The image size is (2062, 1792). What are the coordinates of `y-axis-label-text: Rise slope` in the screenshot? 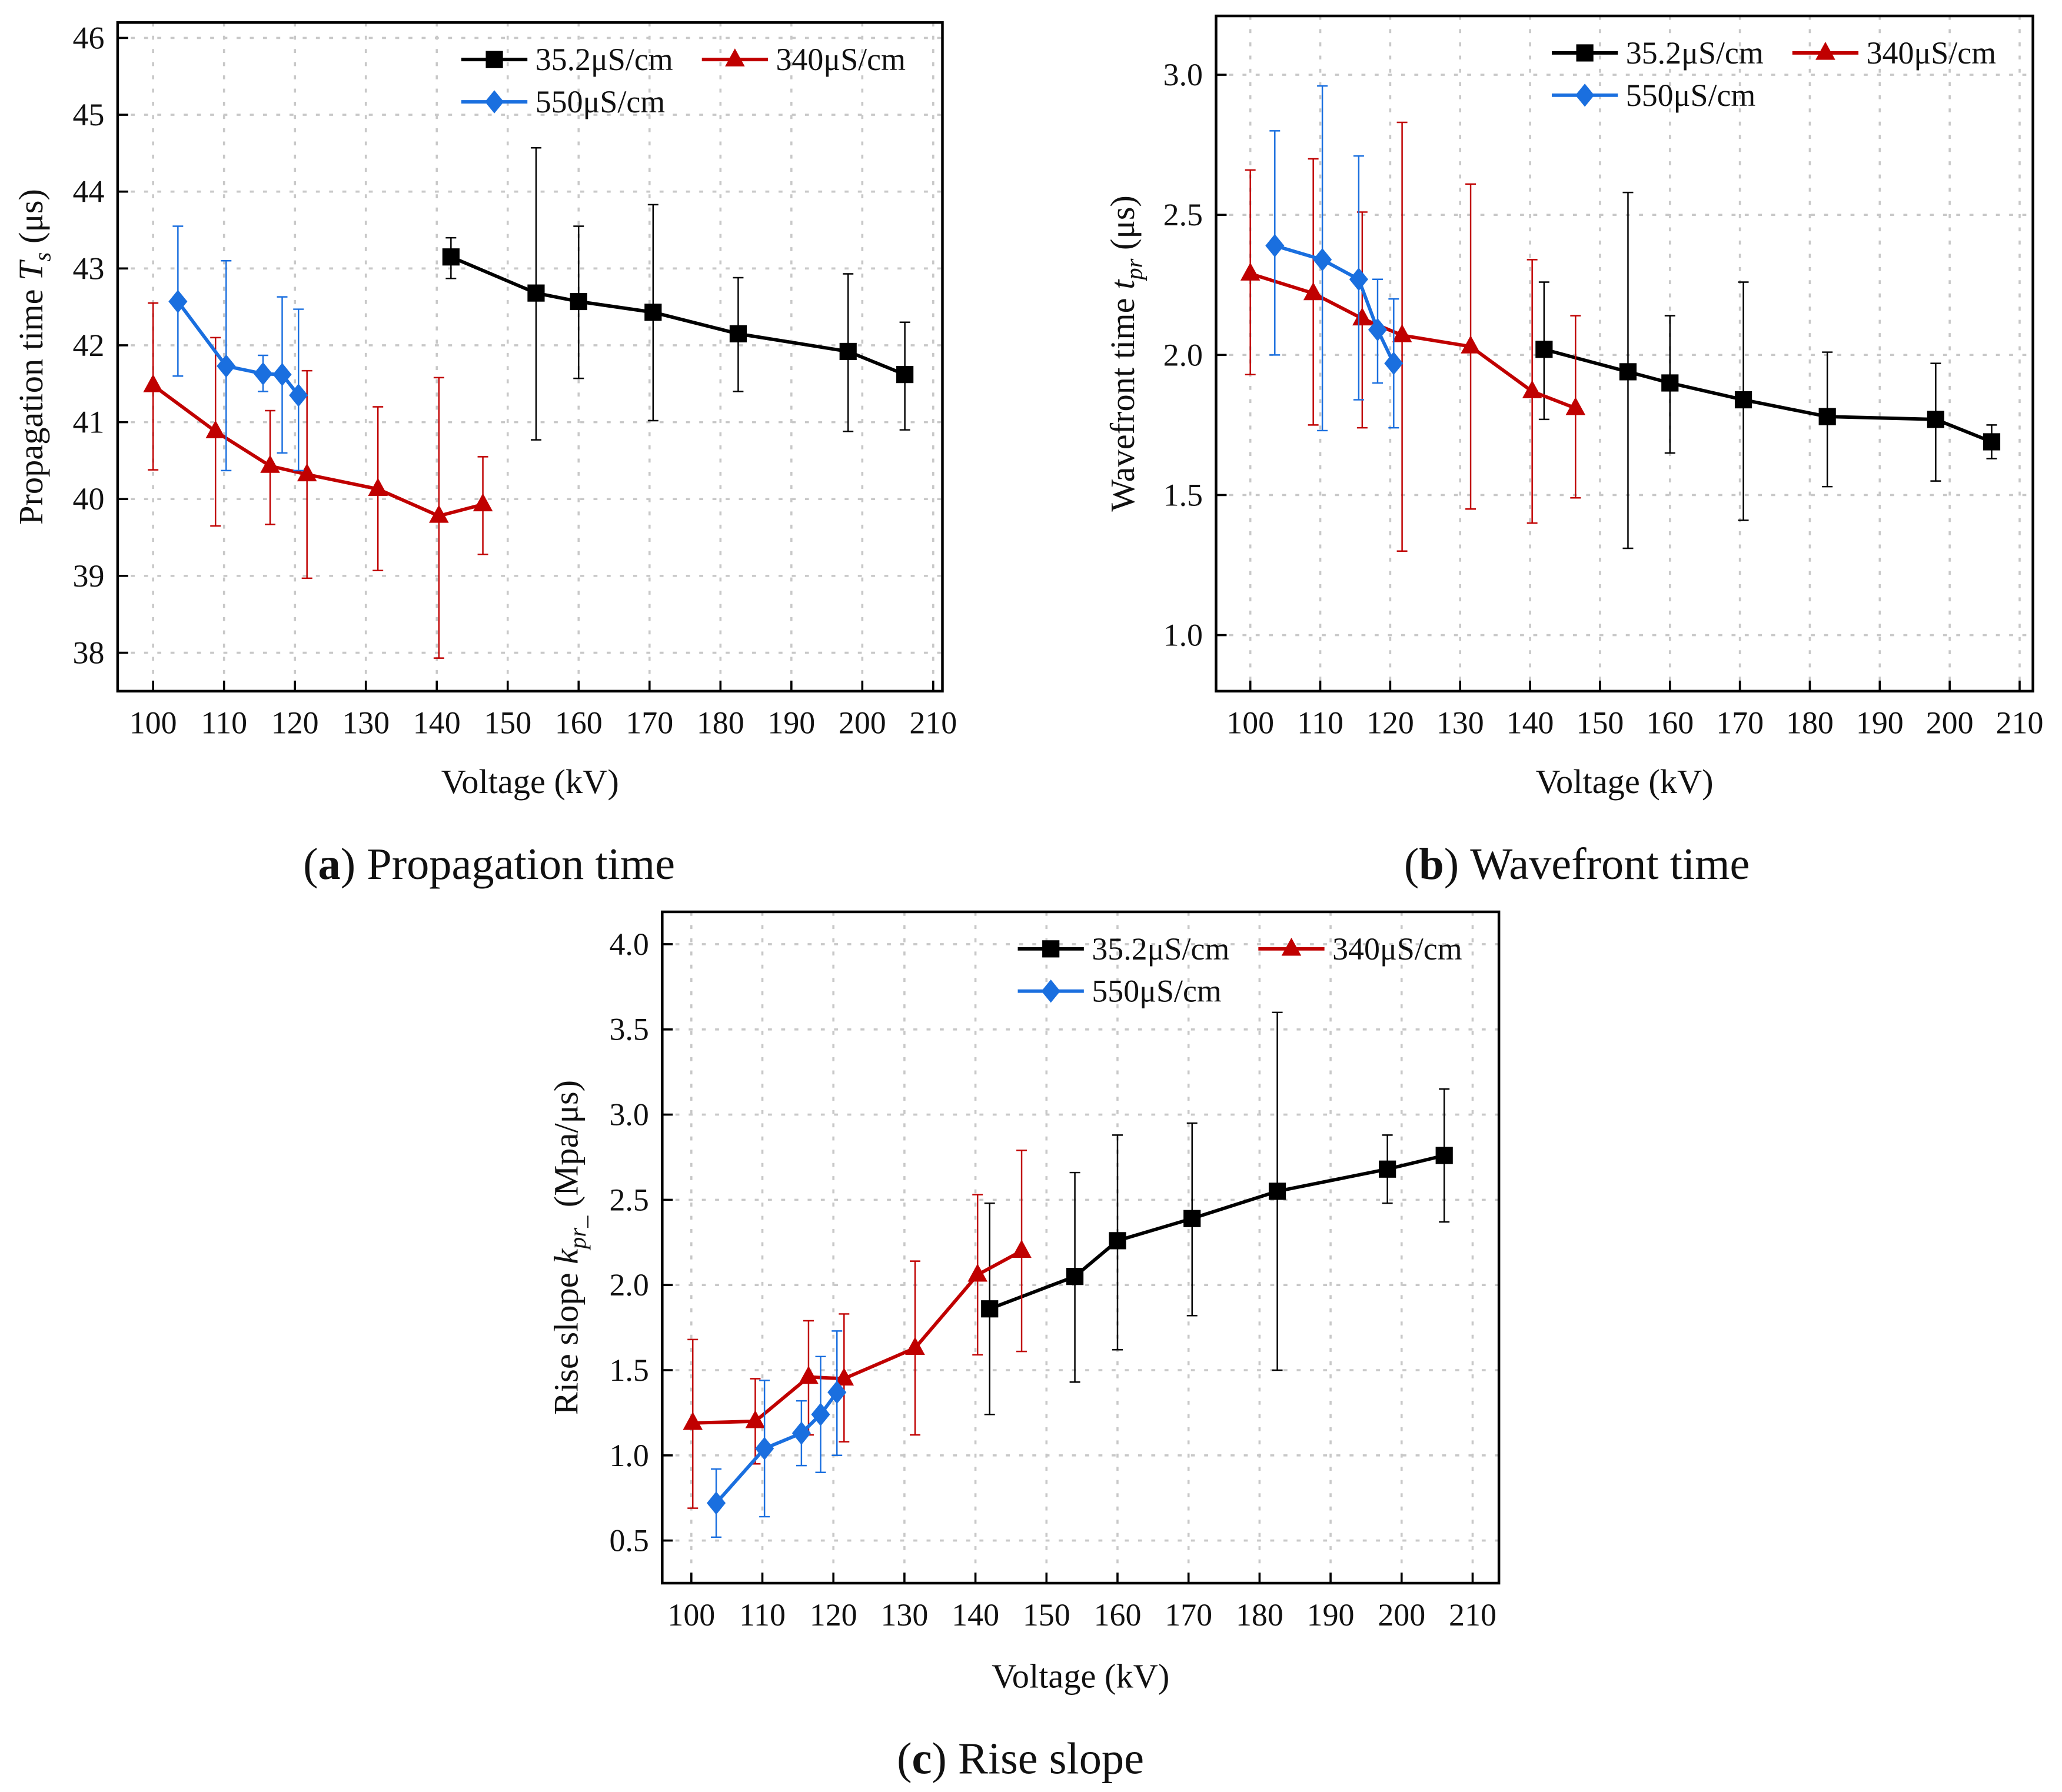 It's located at (566, 1339).